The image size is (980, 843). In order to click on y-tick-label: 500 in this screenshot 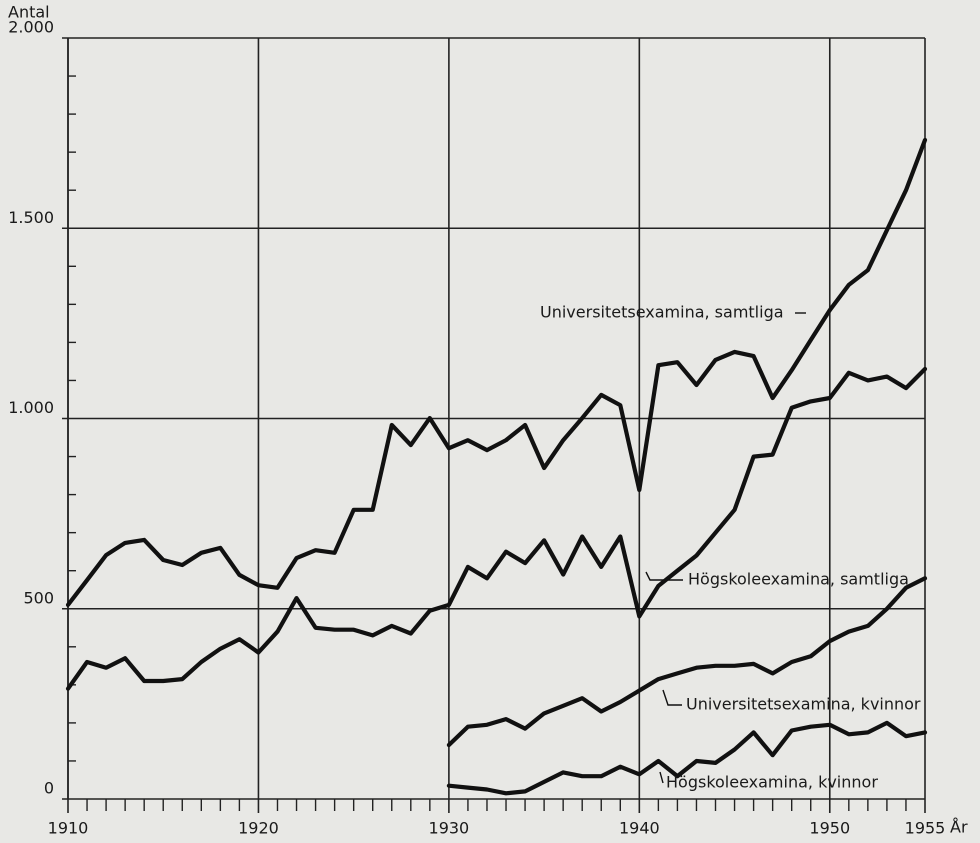, I will do `click(38, 597)`.